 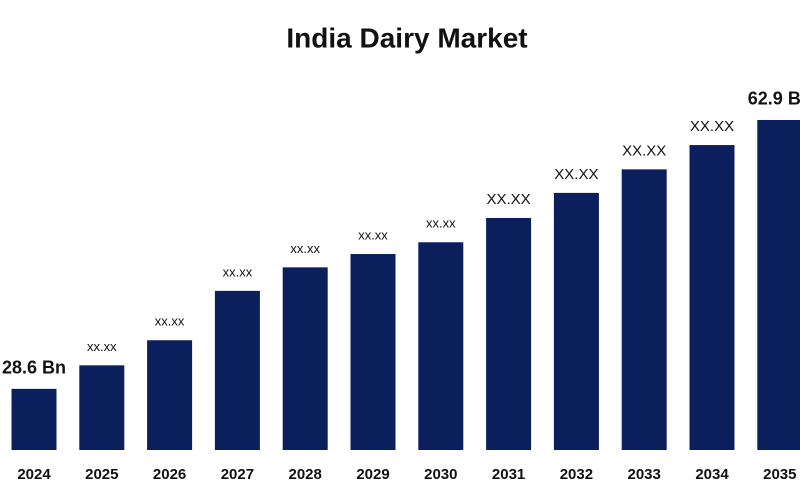 I want to click on value-label: 28.6 Bn, so click(x=34, y=368).